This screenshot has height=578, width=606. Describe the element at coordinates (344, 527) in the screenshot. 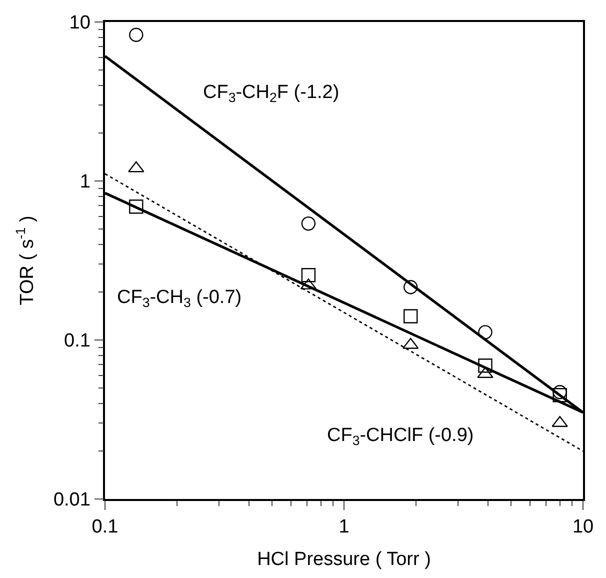

I see `x-tick-label: 1` at that location.